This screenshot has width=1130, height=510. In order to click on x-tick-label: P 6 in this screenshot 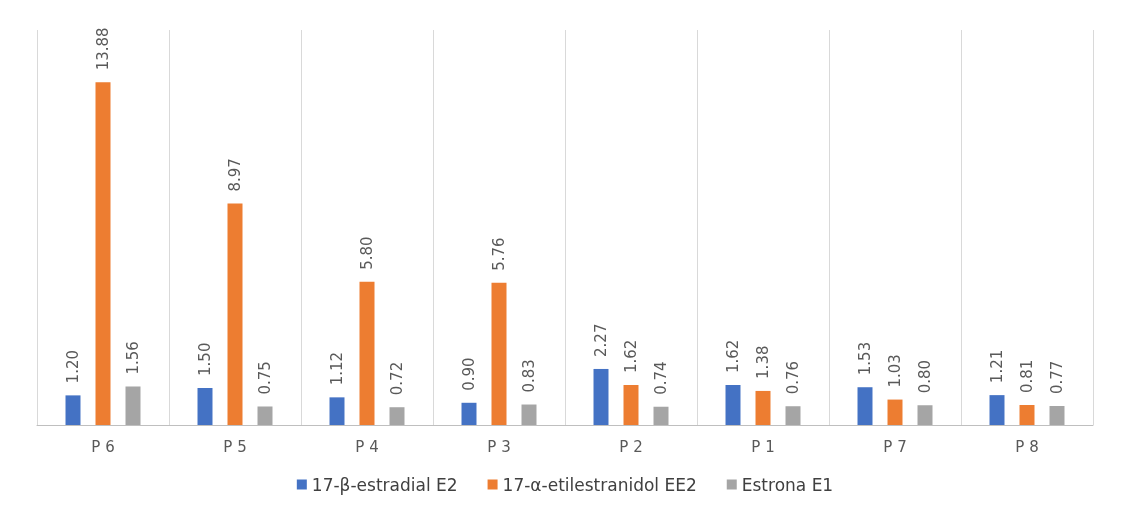, I will do `click(103, 446)`.